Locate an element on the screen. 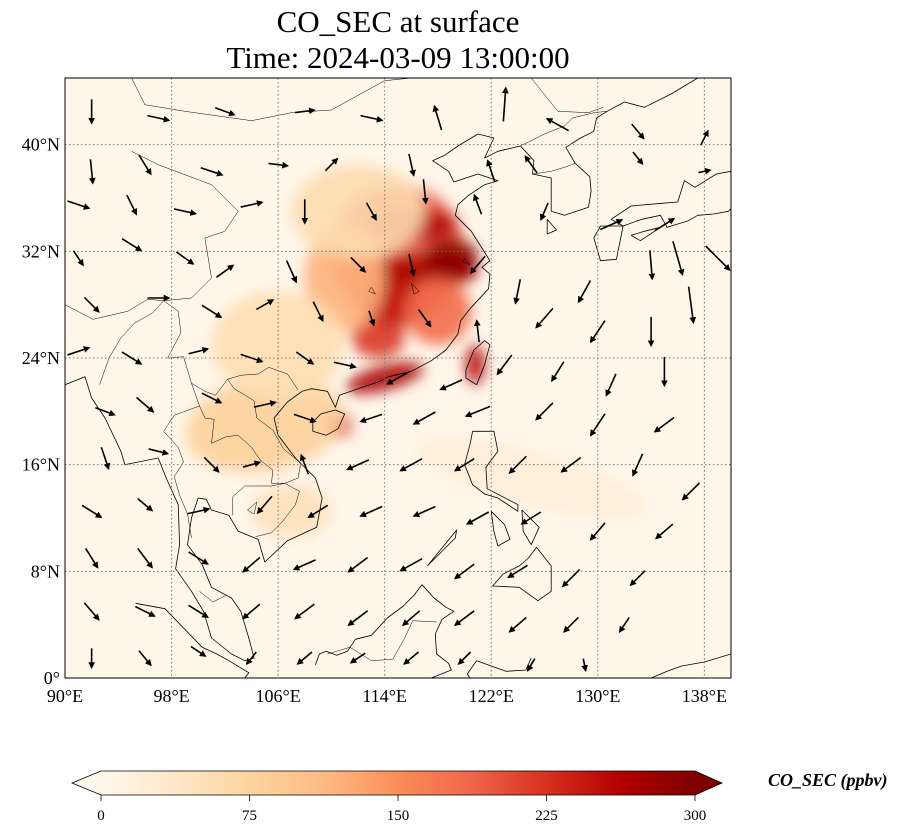 Image resolution: width=916 pixels, height=836 pixels. plot-subtitle-time: Time: 2024-03-09 13:00:00 is located at coordinates (398, 57).